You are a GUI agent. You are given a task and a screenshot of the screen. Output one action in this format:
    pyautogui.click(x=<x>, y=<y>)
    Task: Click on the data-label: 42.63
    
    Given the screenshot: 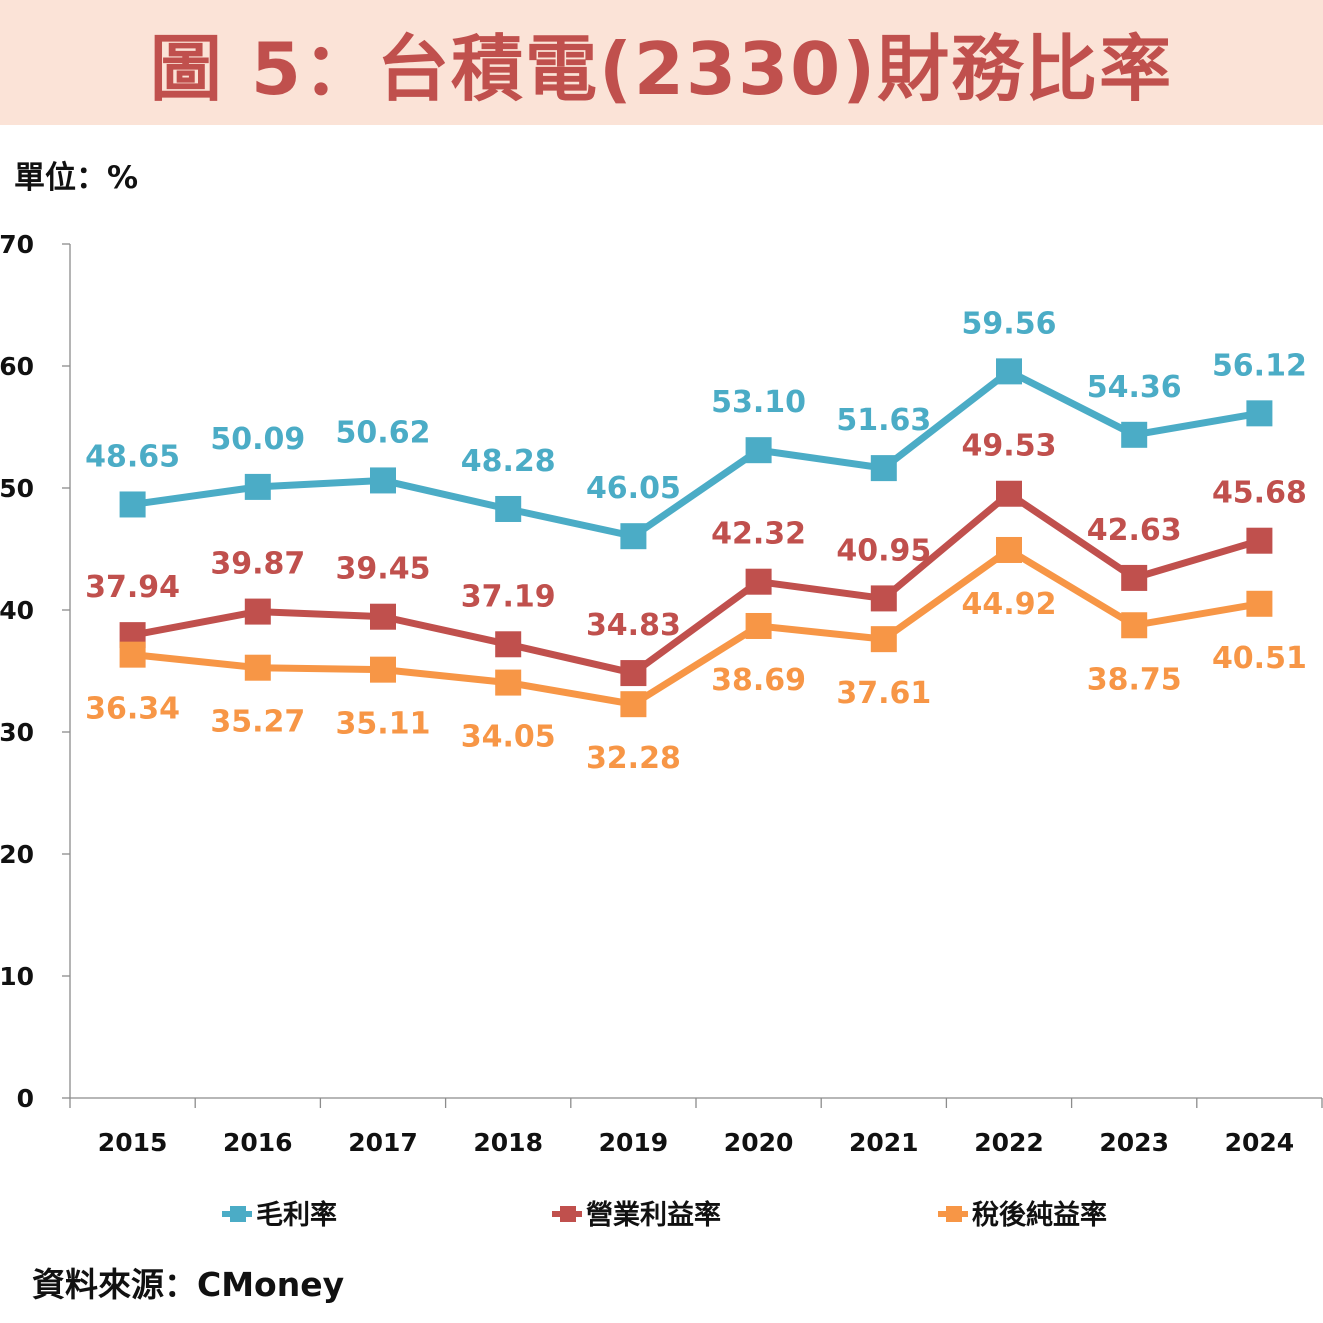 What is the action you would take?
    pyautogui.click(x=1134, y=530)
    